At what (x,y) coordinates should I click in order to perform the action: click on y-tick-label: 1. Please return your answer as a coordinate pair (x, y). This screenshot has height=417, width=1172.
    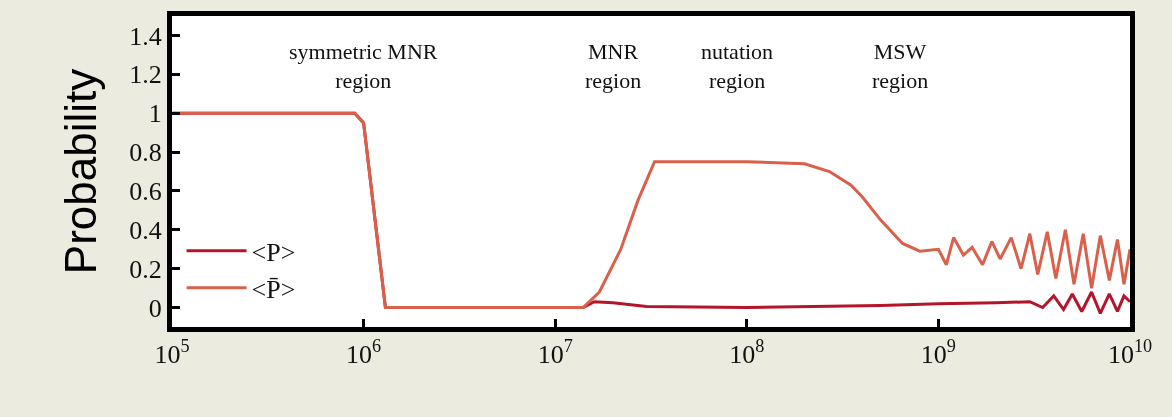
    Looking at the image, I should click on (155, 114).